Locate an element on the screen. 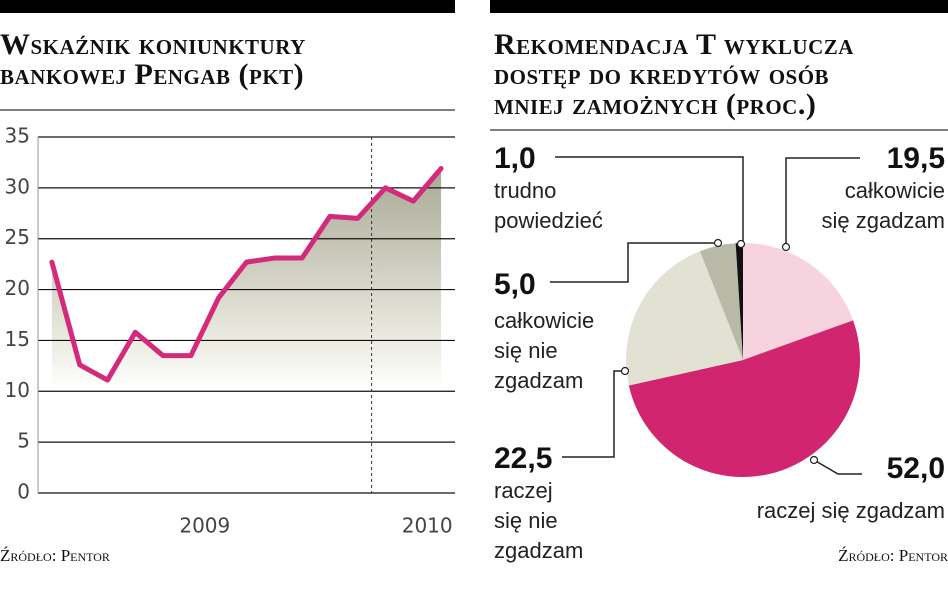 This screenshot has height=593, width=948. y-tick-label: 15 is located at coordinates (17, 339).